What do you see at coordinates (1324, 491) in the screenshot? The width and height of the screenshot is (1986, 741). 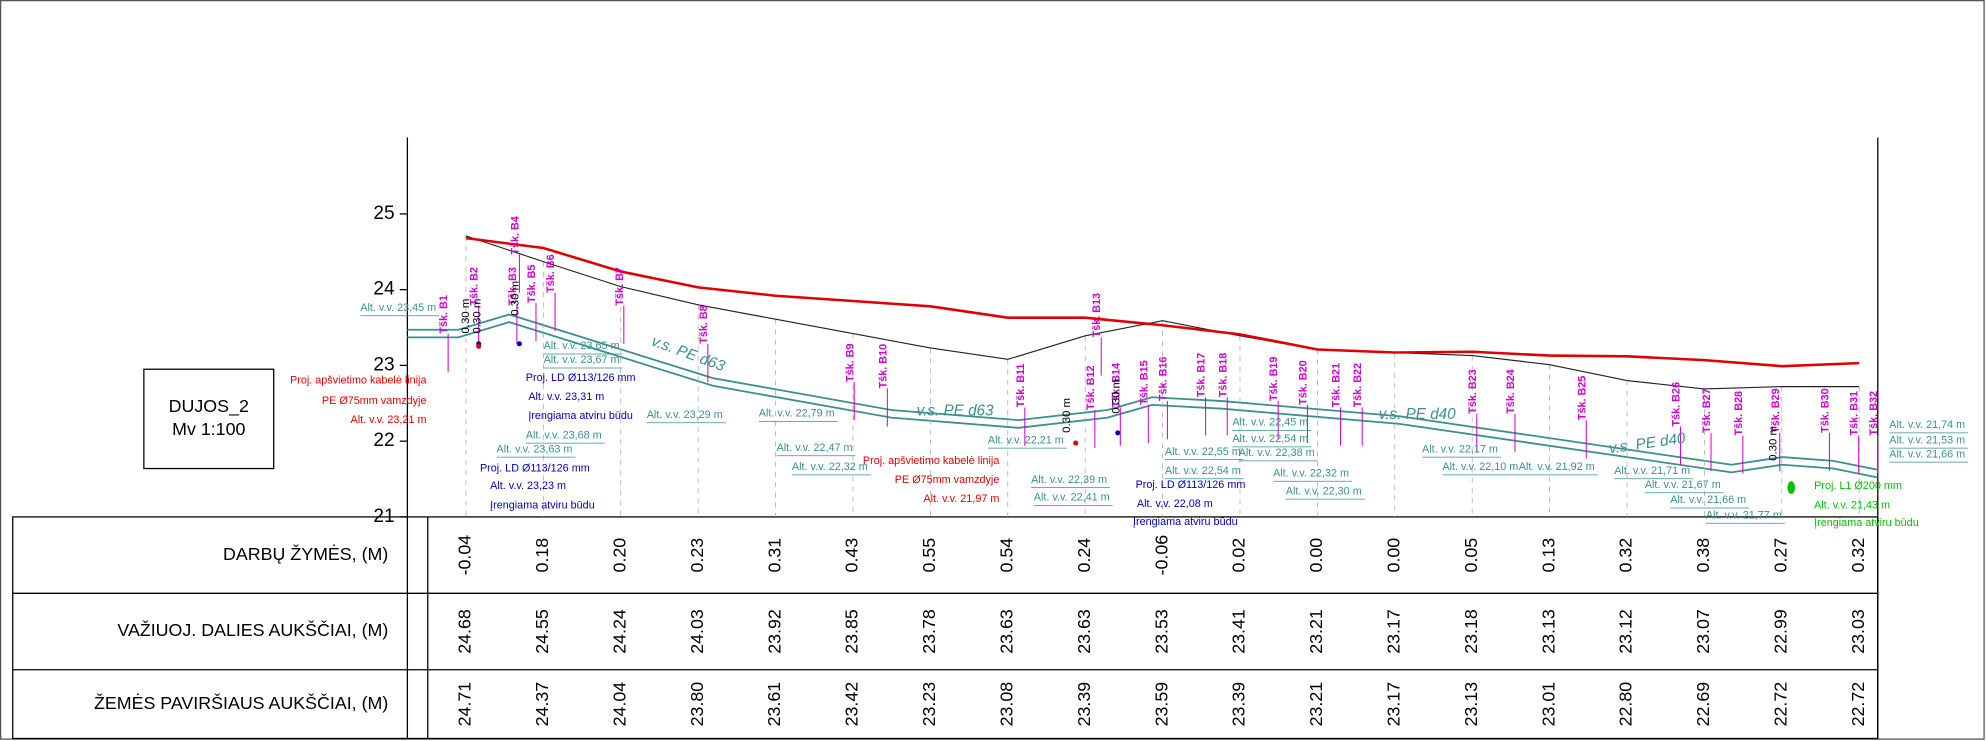 I see `pipe-elevation: Alt. v.v. 22,30 m` at bounding box center [1324, 491].